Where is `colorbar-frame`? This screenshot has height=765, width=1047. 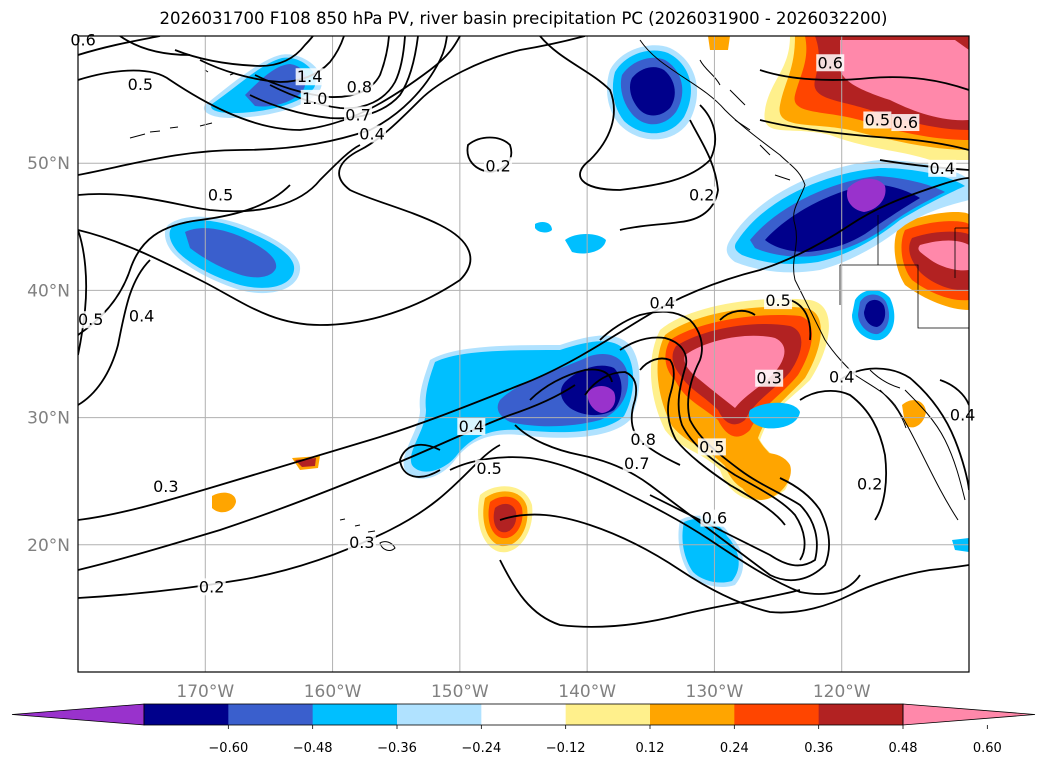
colorbar-frame is located at coordinates (523, 714).